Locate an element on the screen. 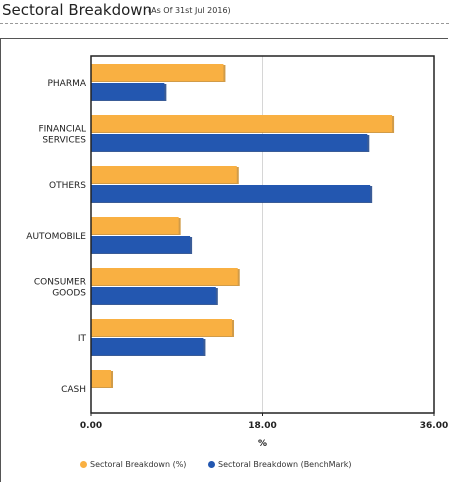  bar-fund-others is located at coordinates (164, 174).